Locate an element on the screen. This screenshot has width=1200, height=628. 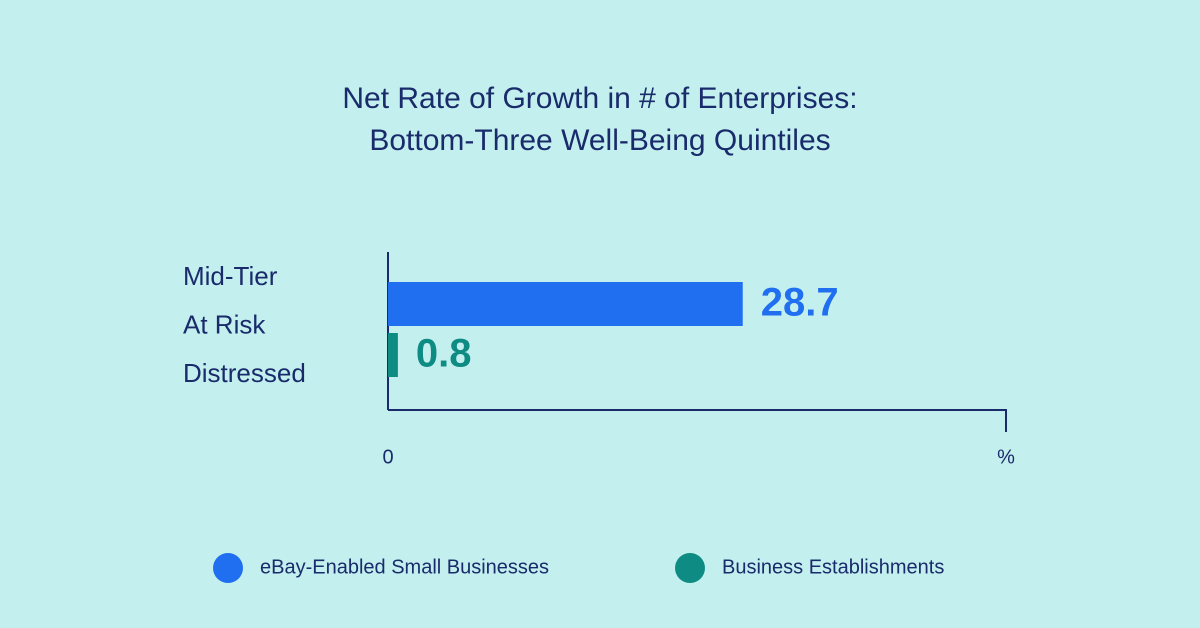
x-tick-label: % is located at coordinates (1006, 457).